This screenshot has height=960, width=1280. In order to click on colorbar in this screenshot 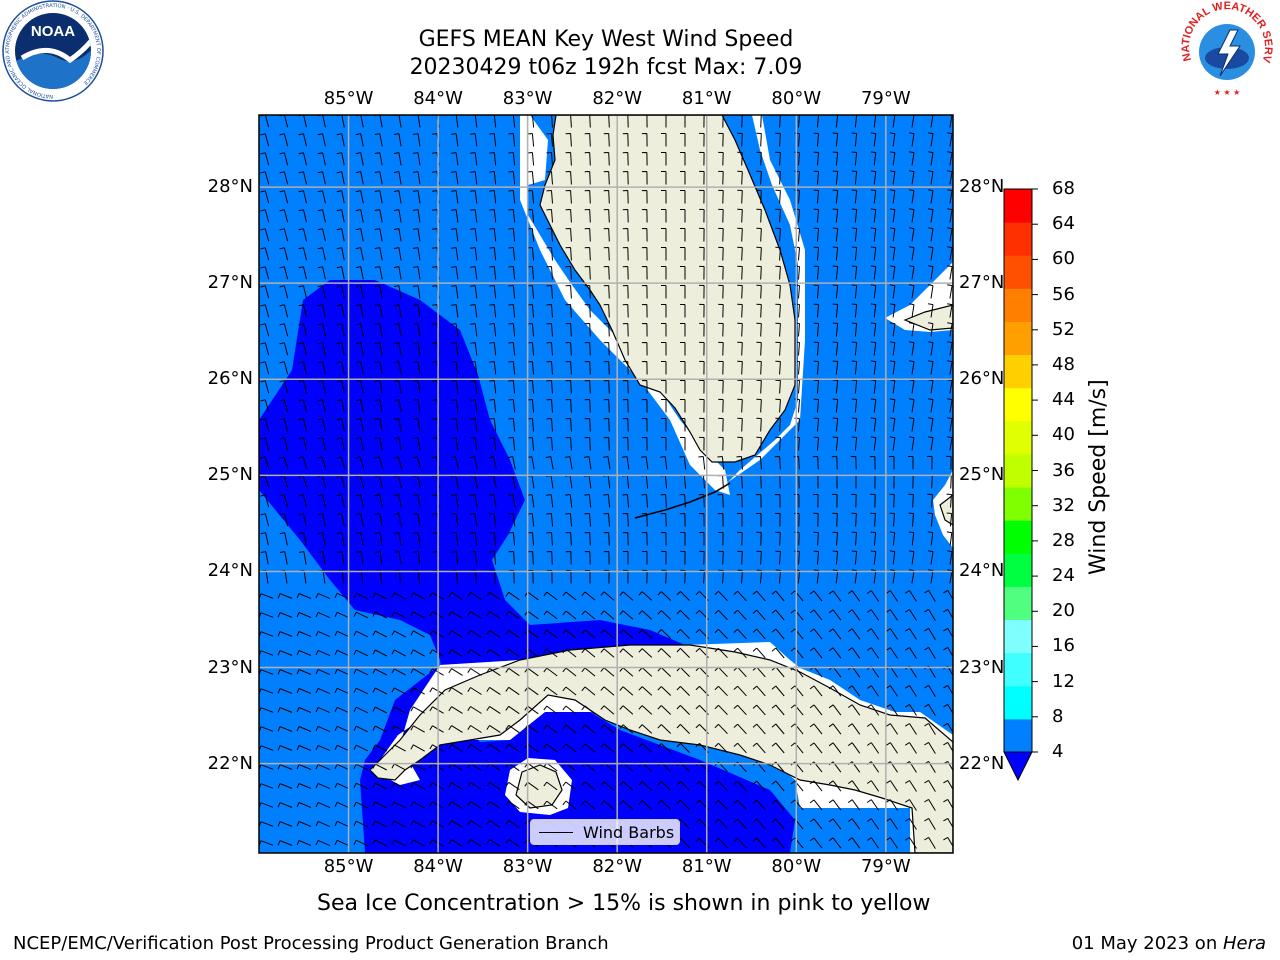, I will do `click(1020, 485)`.